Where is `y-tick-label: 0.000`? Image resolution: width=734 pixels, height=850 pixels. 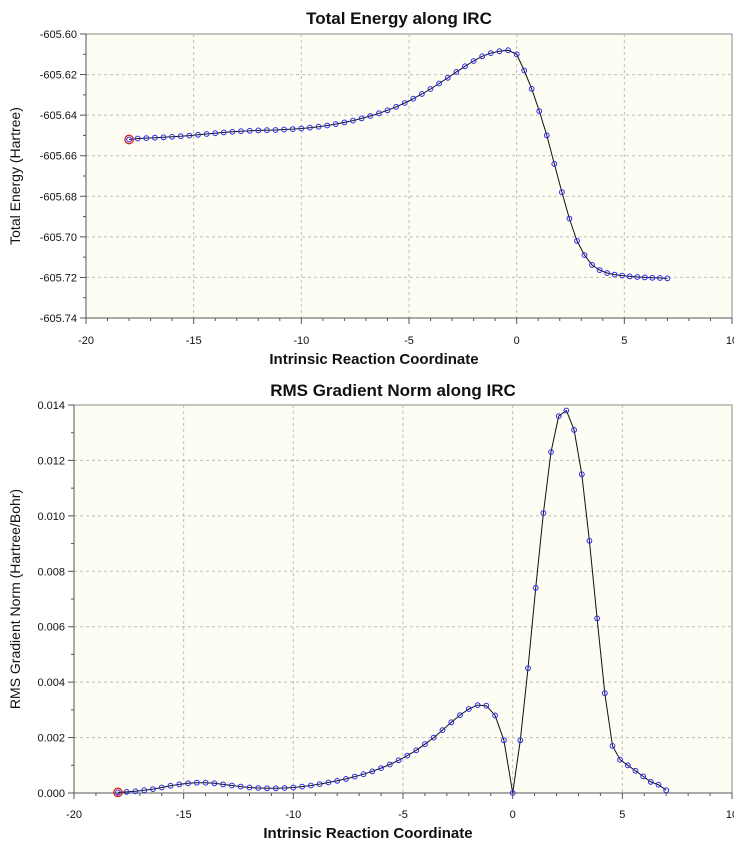
y-tick-label: 0.000 is located at coordinates (51, 794).